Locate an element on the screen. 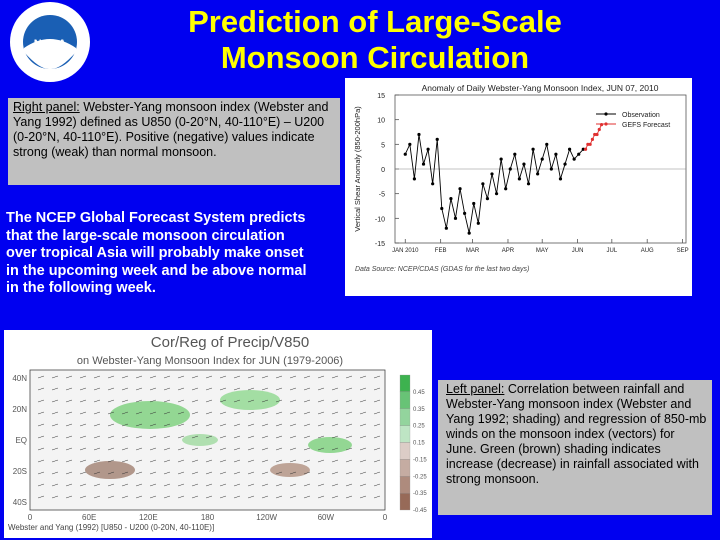 The height and width of the screenshot is (540, 720). y-tick-label: 15 is located at coordinates (381, 96).